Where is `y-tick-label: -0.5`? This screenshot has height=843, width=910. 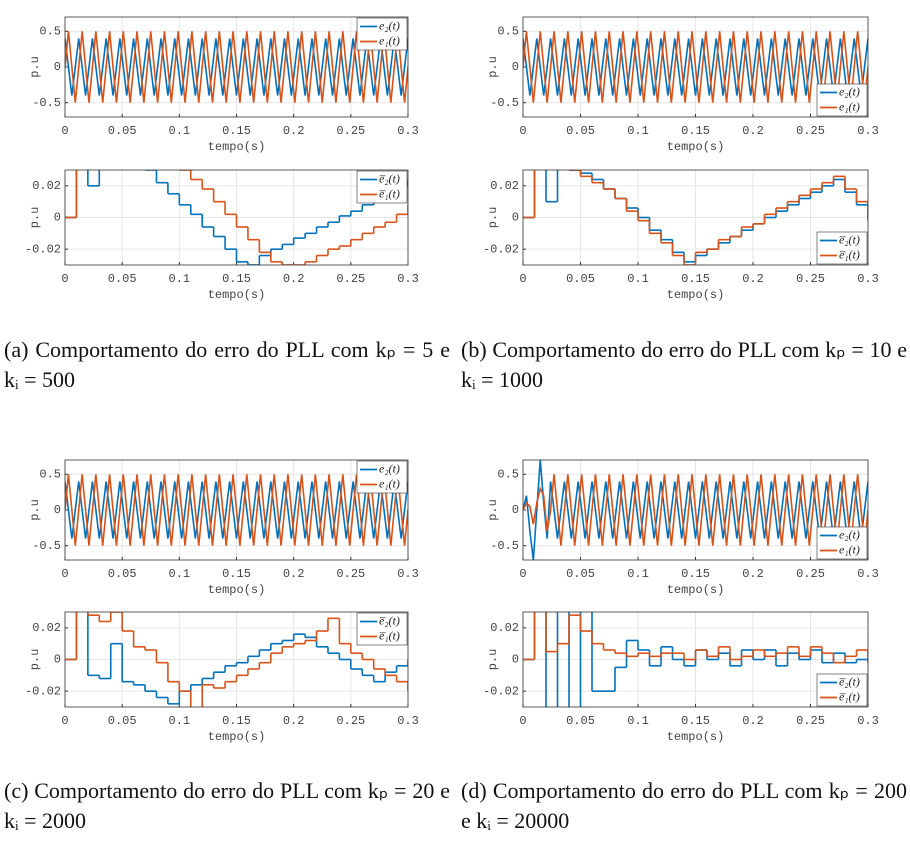
y-tick-label: -0.5 is located at coordinates (46, 103).